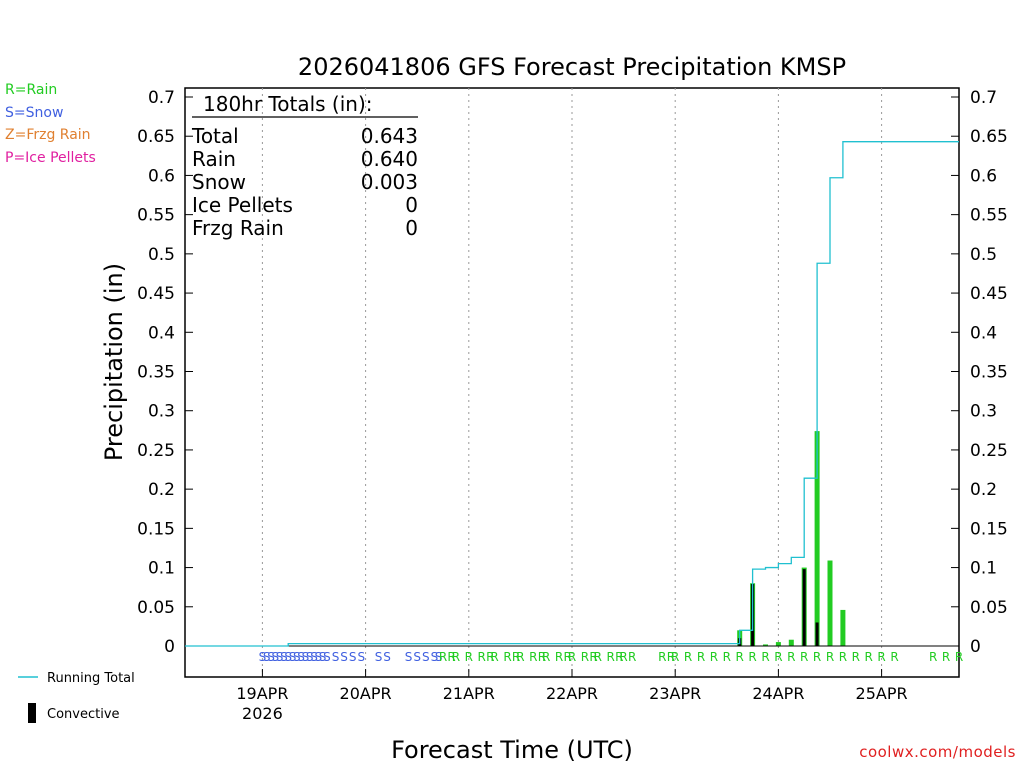 This screenshot has width=1024, height=768. I want to click on y-tick-label-right: 0.7, so click(983, 98).